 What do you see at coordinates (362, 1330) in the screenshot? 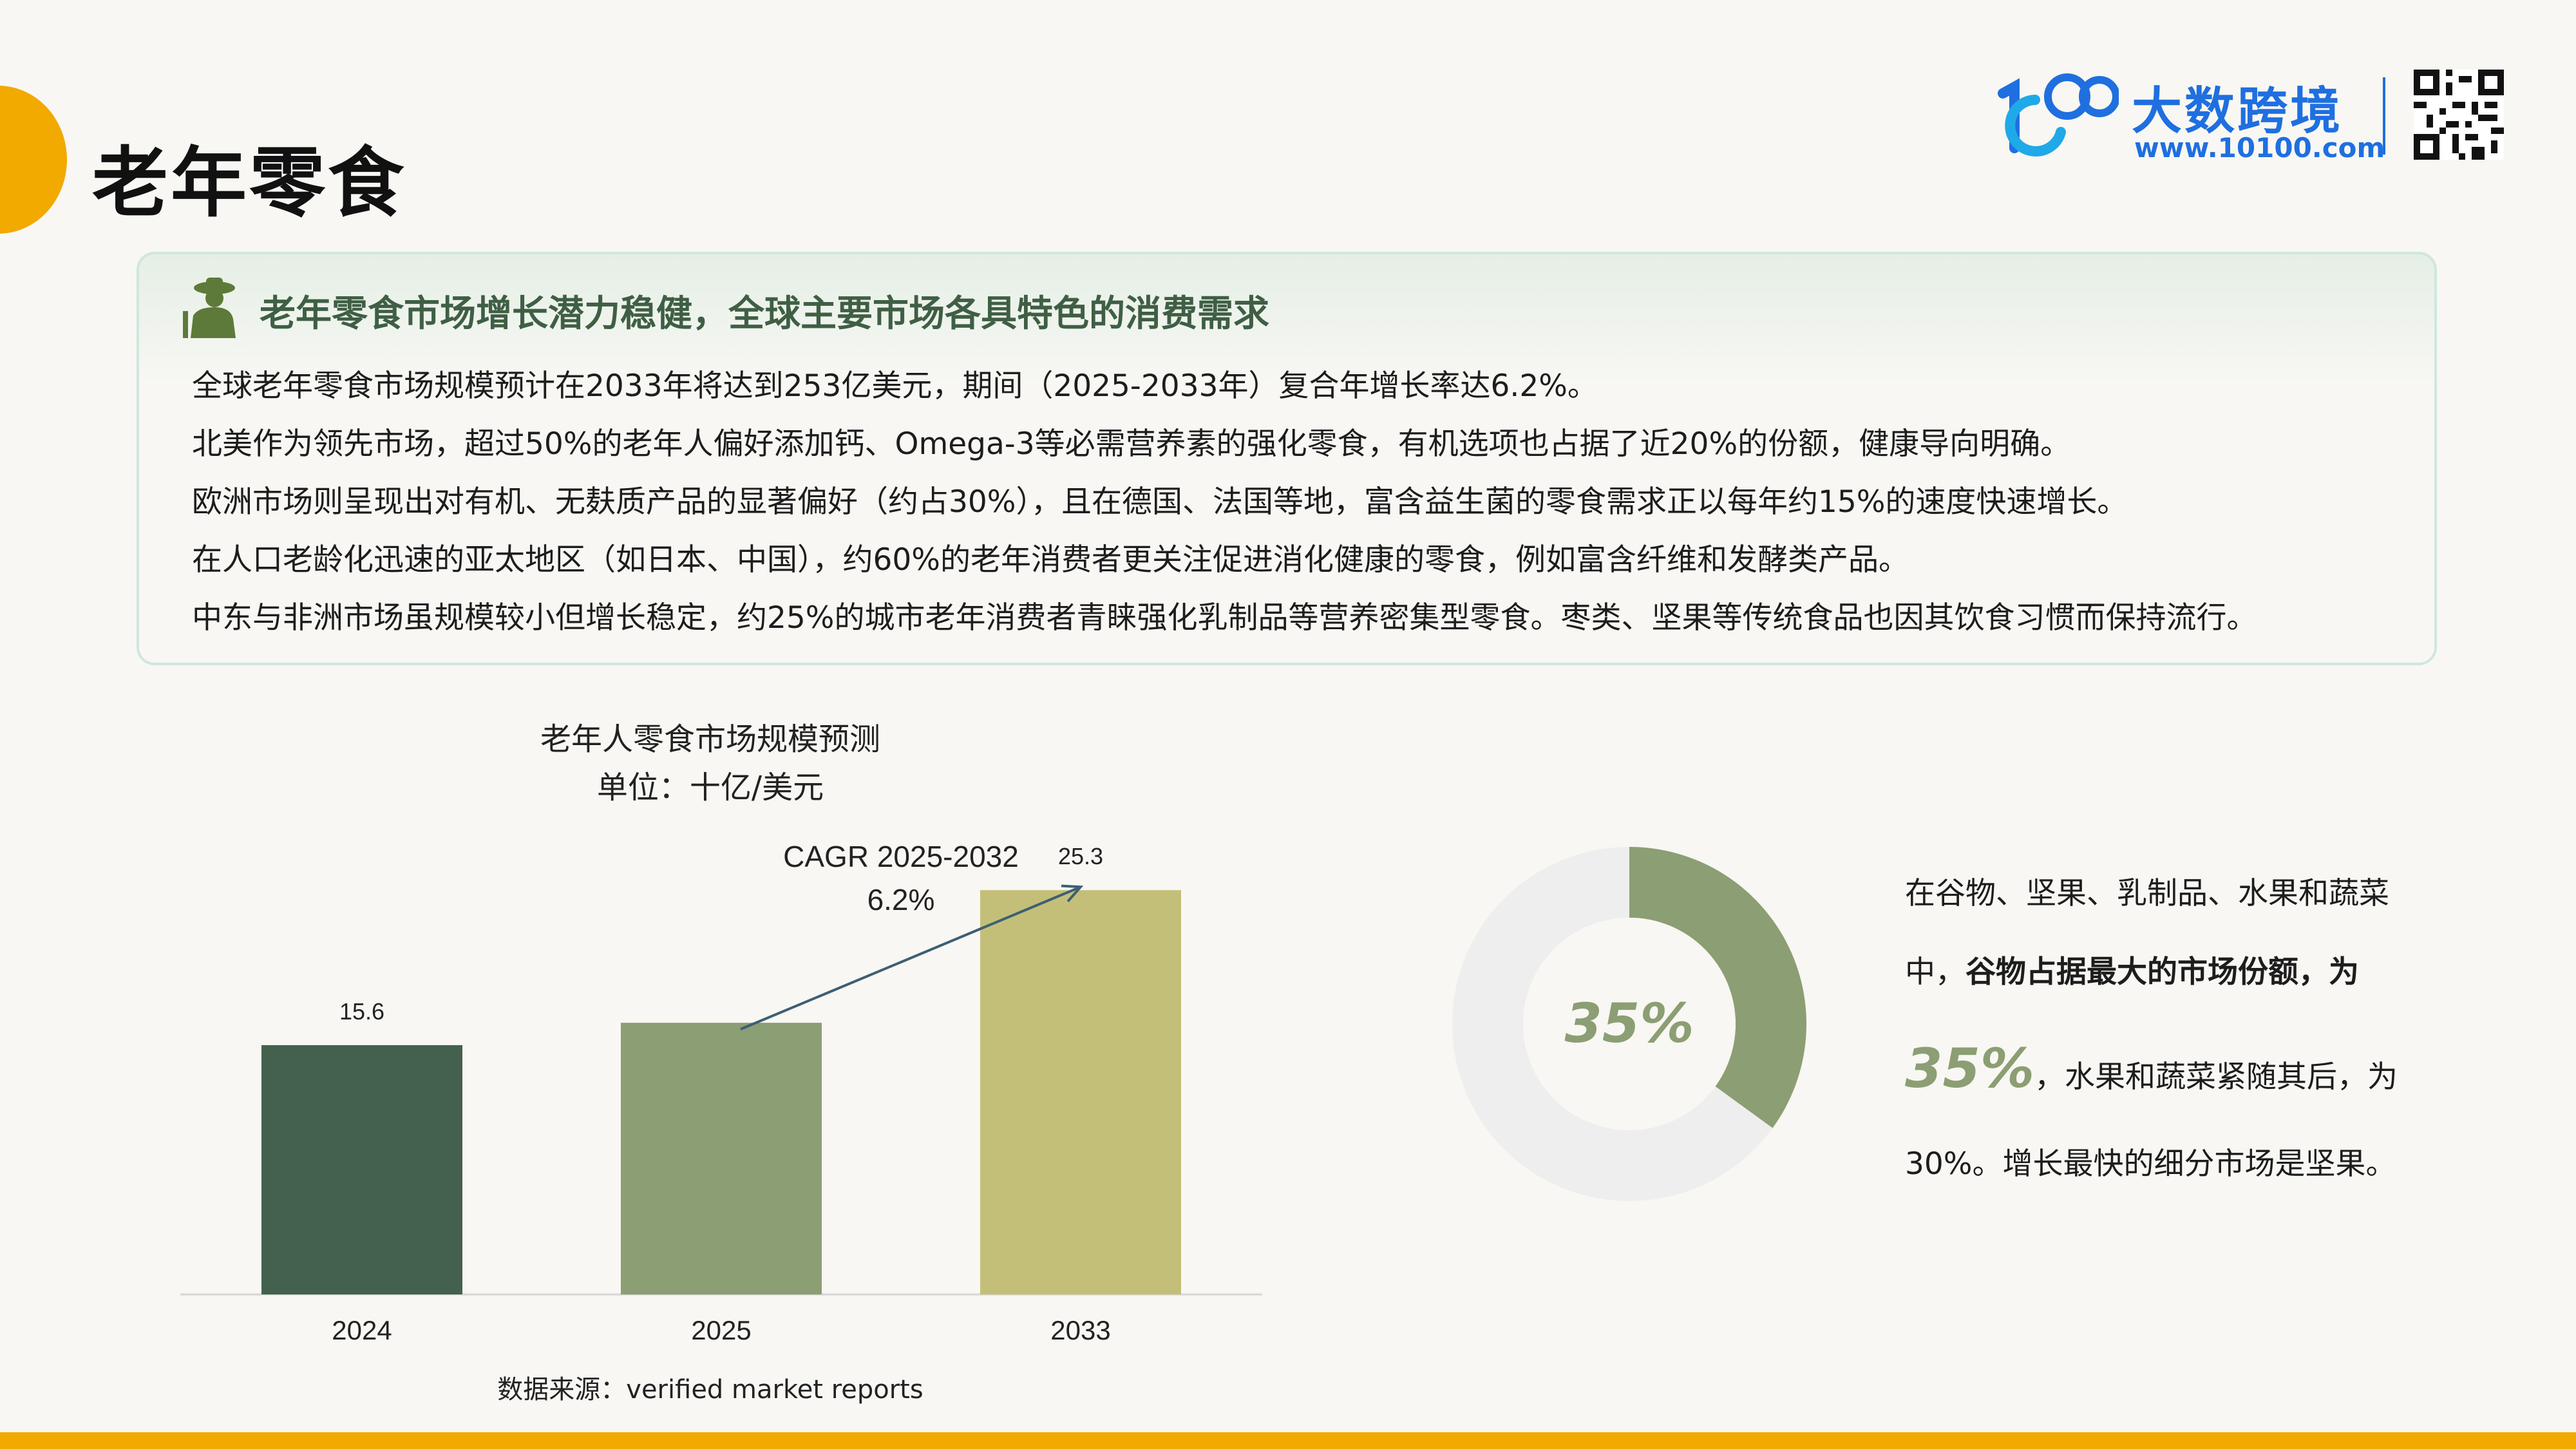
I see `x-tick-label: 2024` at bounding box center [362, 1330].